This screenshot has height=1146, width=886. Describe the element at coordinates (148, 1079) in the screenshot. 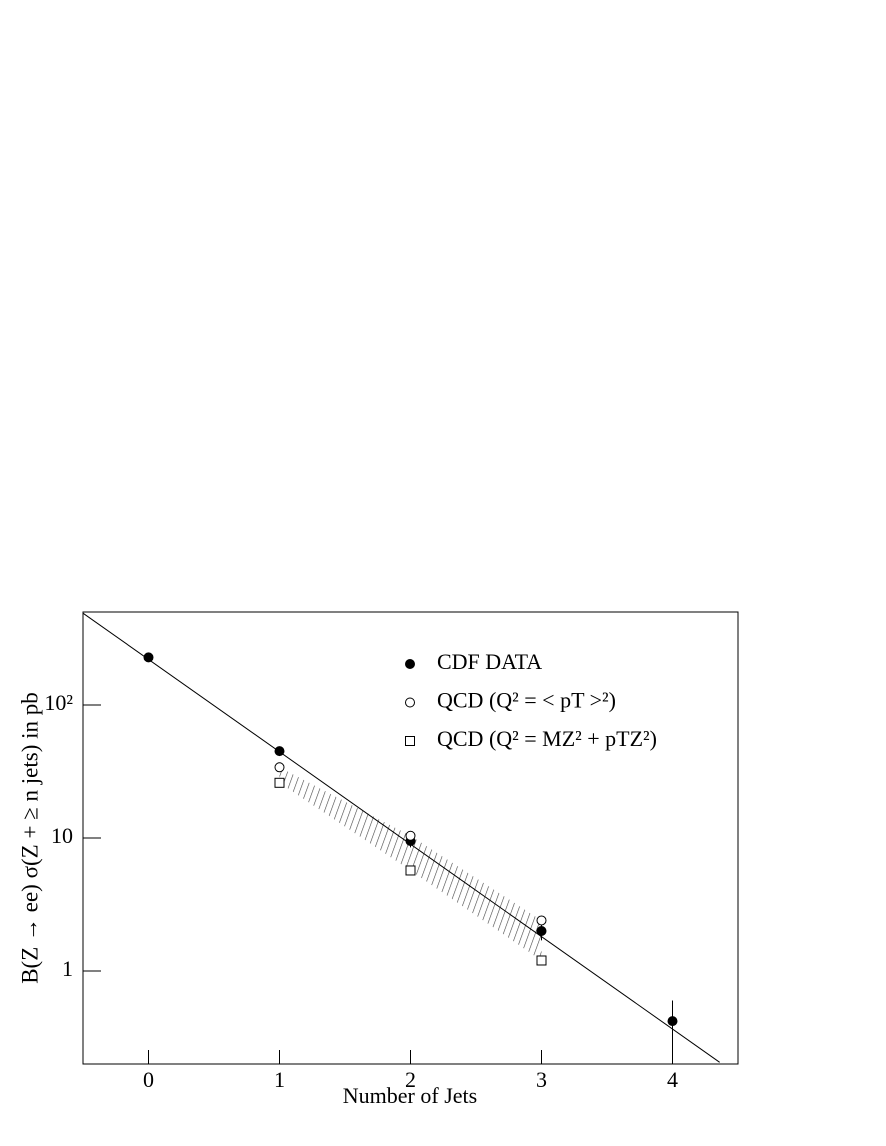

I see `x-tick-label: 0` at that location.